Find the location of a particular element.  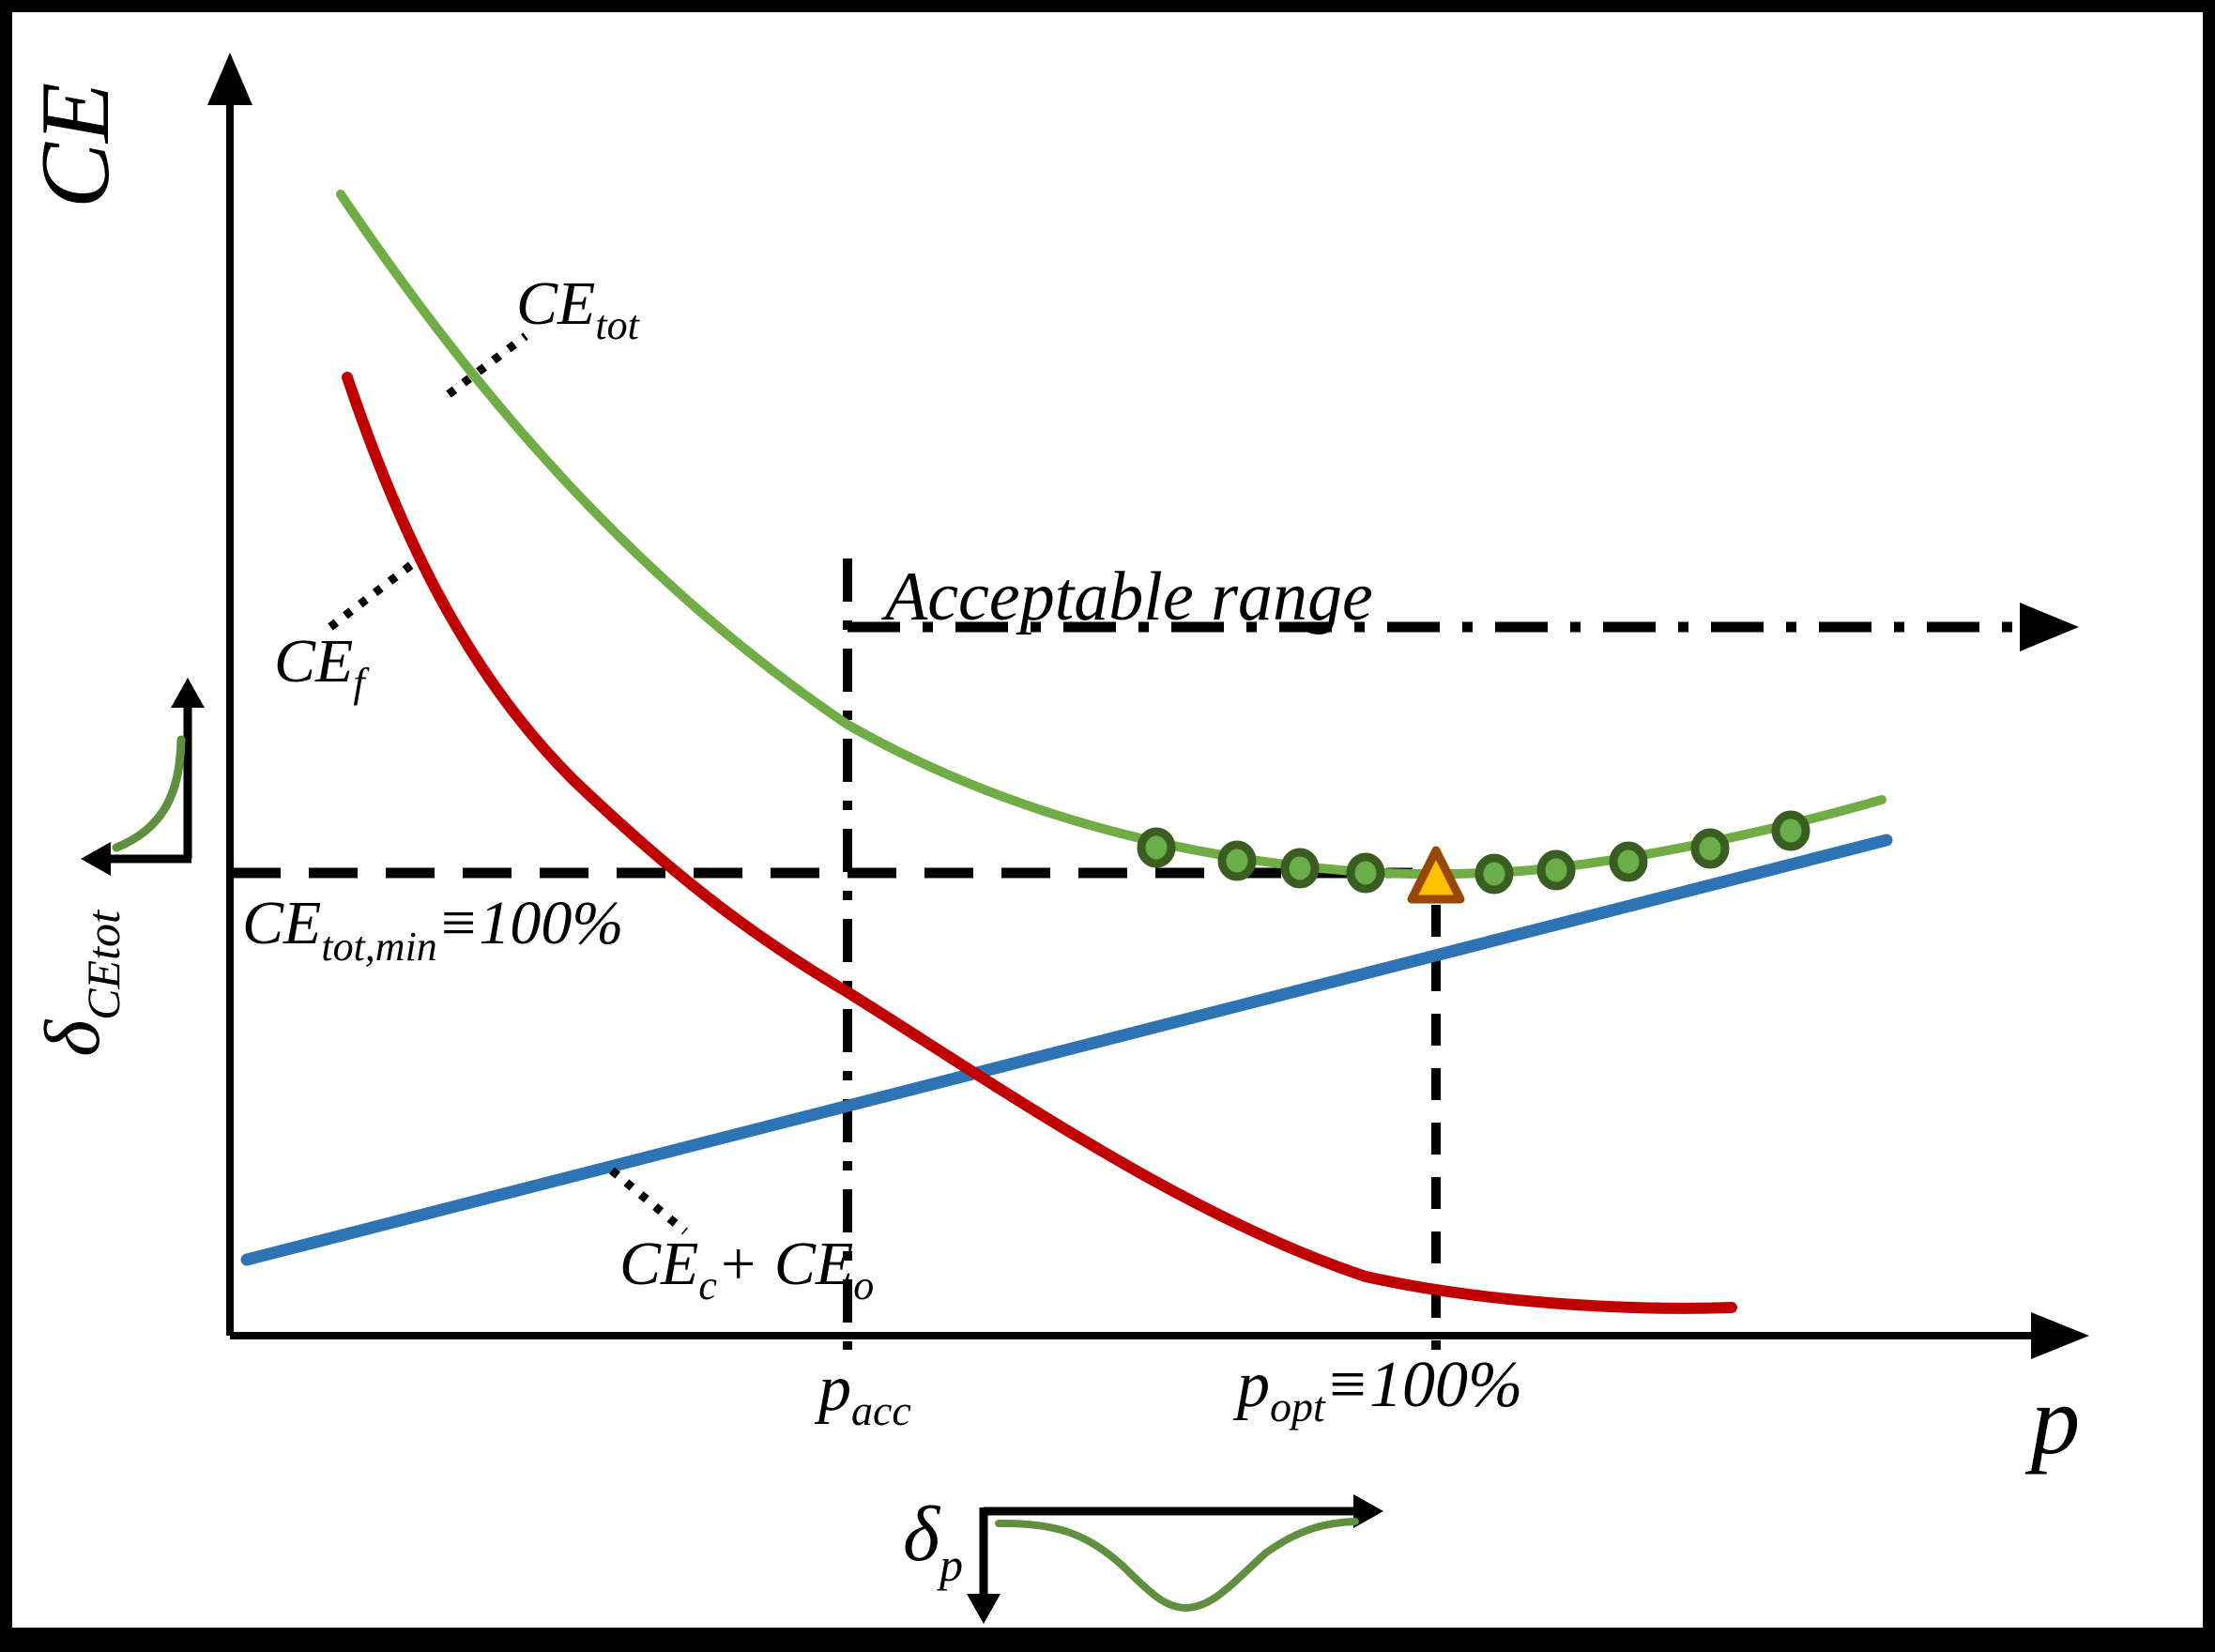

ce-tot-min-label: CEtot,min≡100% is located at coordinates (432, 929).